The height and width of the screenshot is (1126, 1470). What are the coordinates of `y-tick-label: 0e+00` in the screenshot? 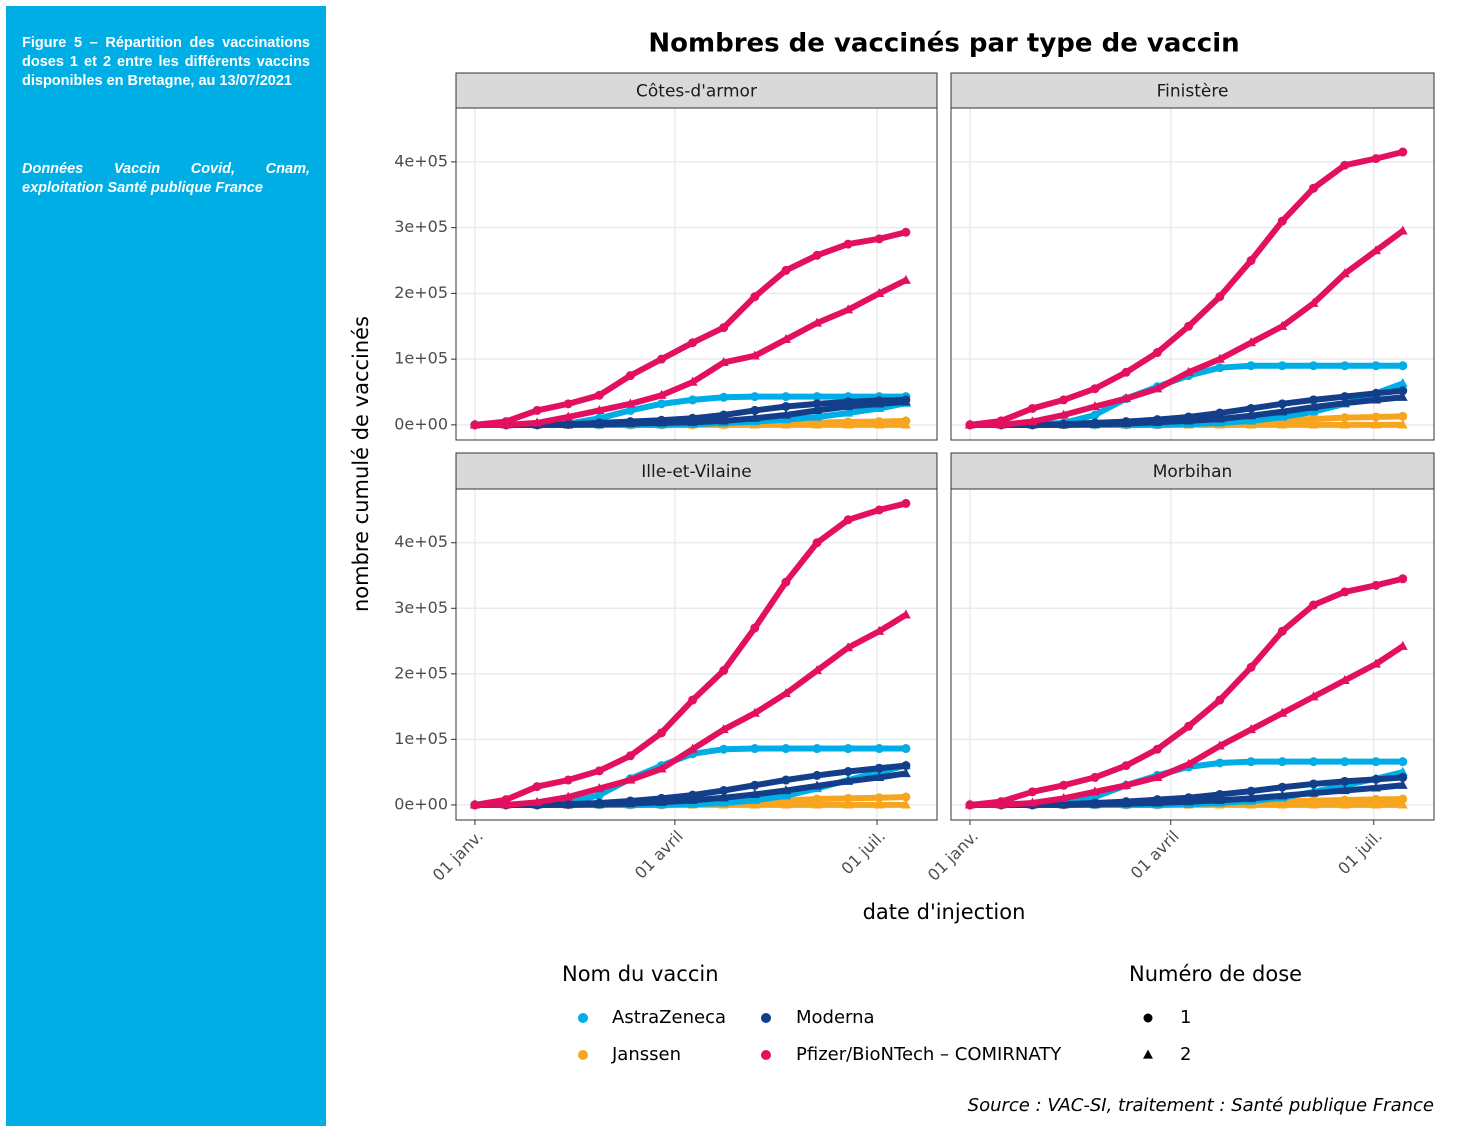 It's located at (421, 423).